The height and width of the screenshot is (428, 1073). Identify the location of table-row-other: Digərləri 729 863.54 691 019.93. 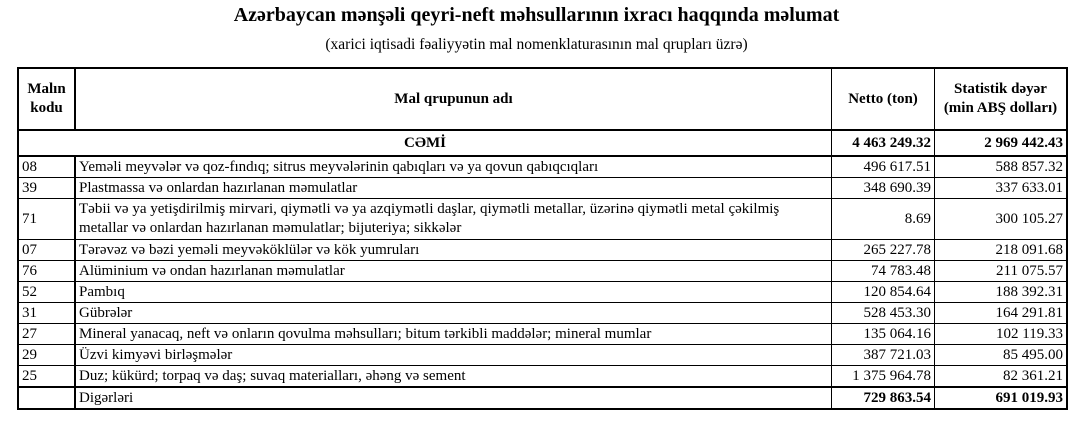
(542, 398).